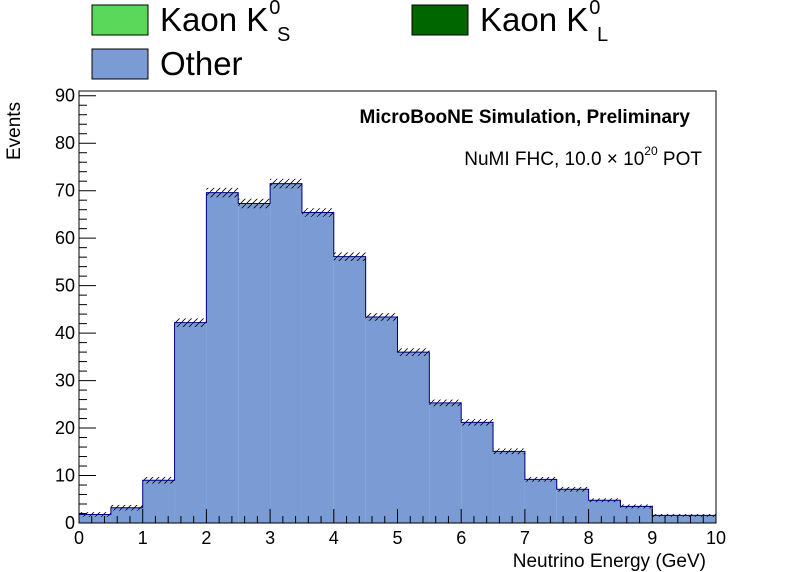  I want to click on x-tick-label: 5, so click(397, 538).